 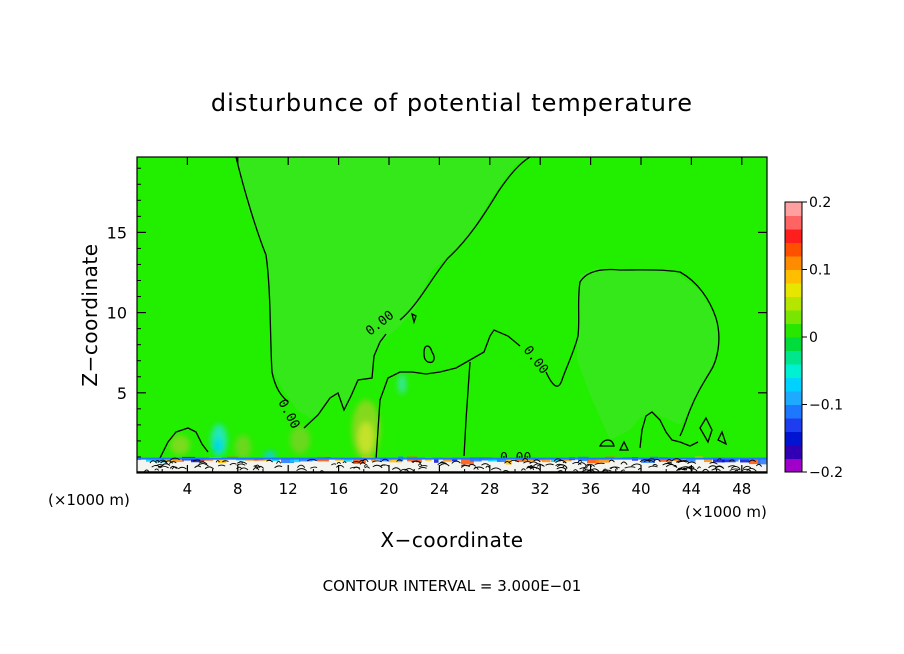 I want to click on x-tick-label-12: 12, so click(x=288, y=489).